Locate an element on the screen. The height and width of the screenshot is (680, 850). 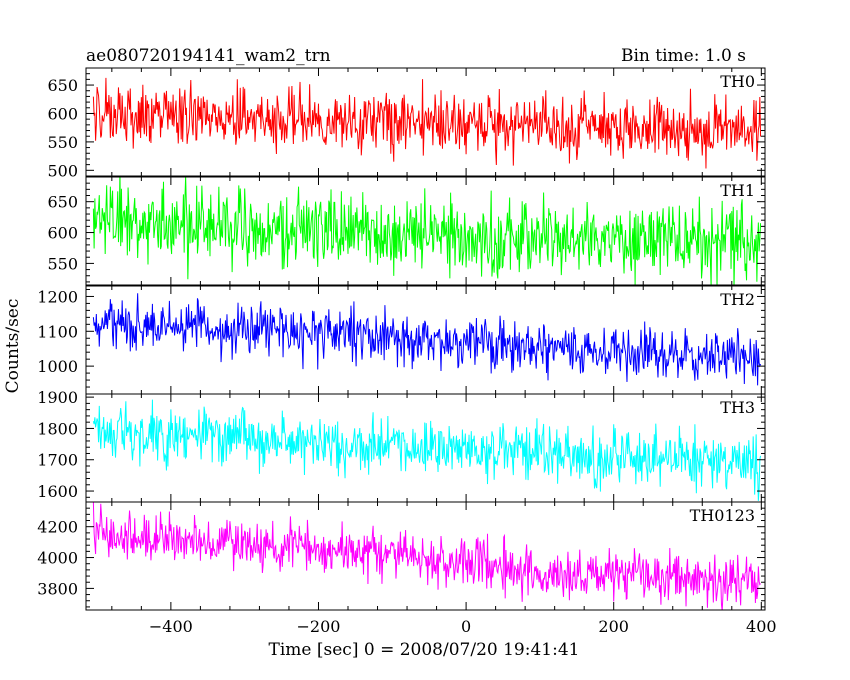
y-axis-label: Counts/sec is located at coordinates (13, 346).